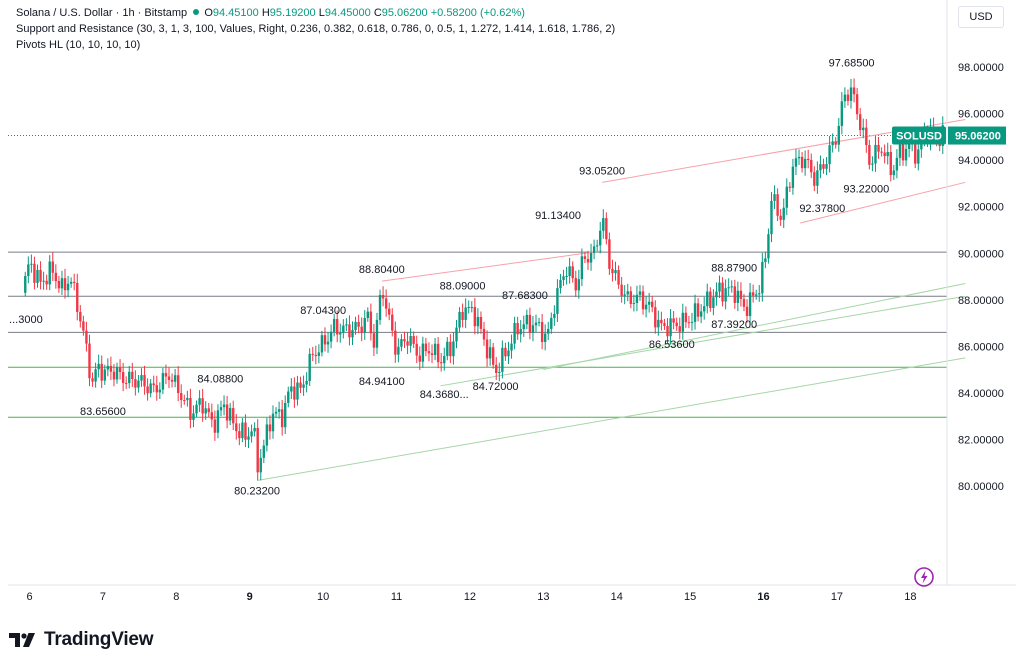 The height and width of the screenshot is (666, 1024). I want to click on pulse-icon, so click(924, 577).